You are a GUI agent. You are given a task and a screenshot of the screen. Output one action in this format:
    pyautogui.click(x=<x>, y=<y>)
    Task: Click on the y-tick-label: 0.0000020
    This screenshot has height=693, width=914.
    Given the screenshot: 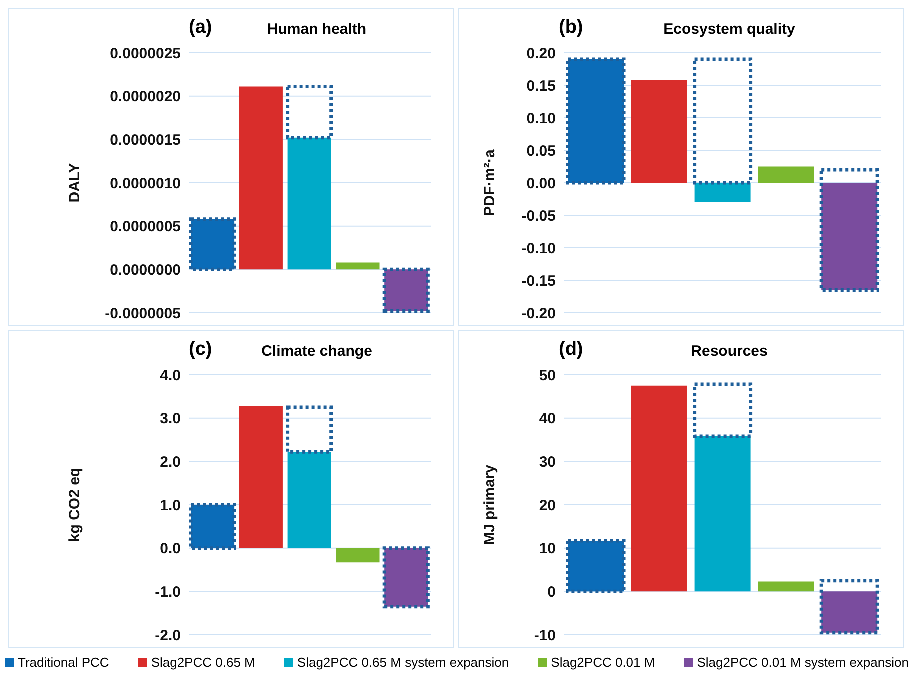 What is the action you would take?
    pyautogui.click(x=145, y=97)
    